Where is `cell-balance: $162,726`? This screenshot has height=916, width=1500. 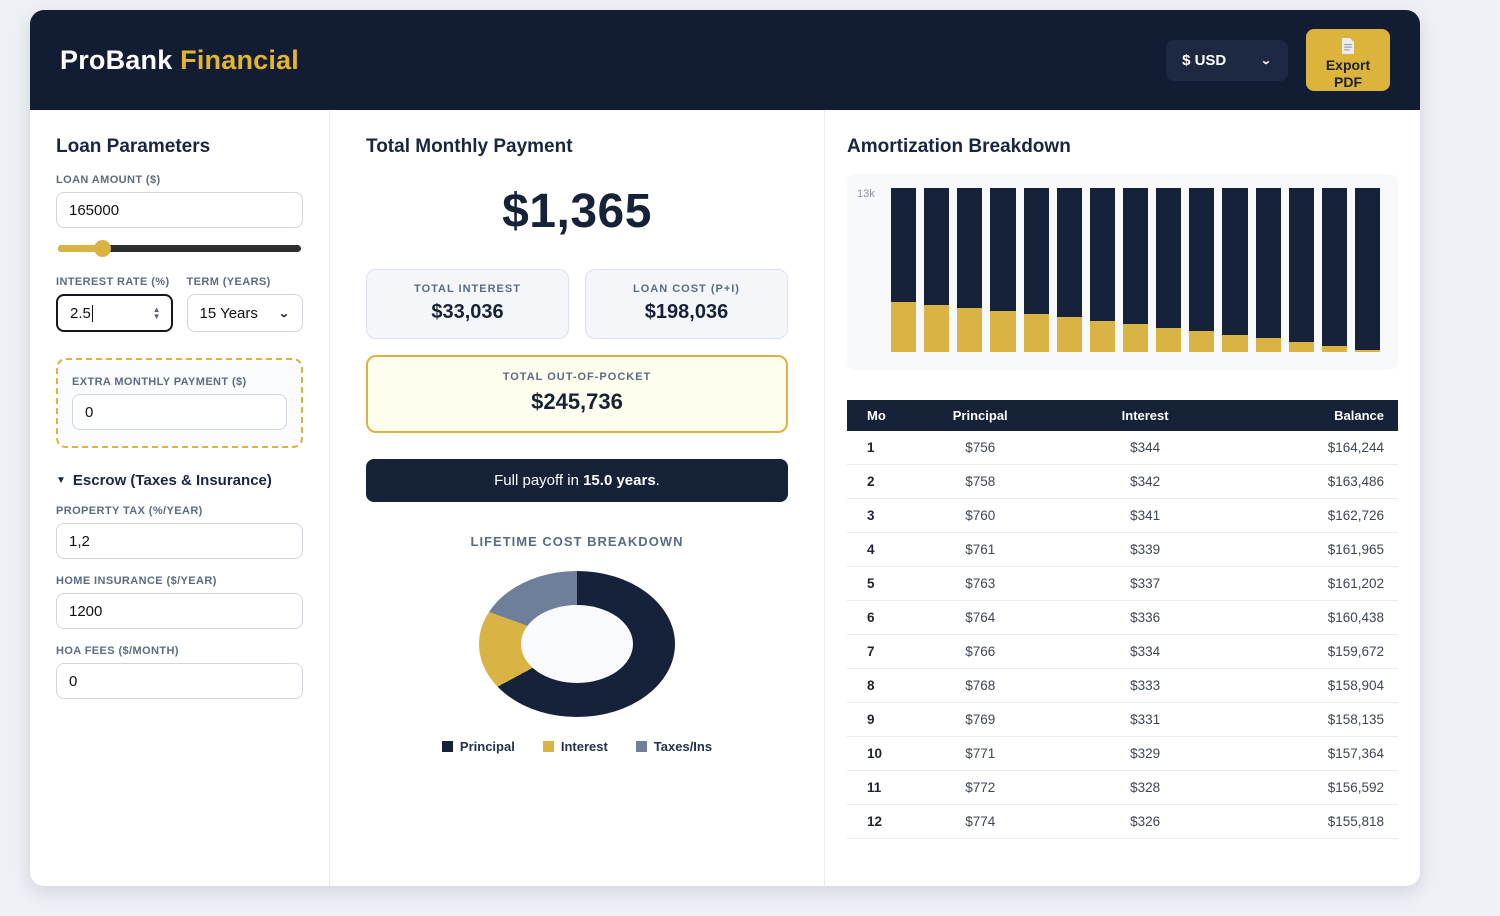
cell-balance: $162,726 is located at coordinates (1312, 515).